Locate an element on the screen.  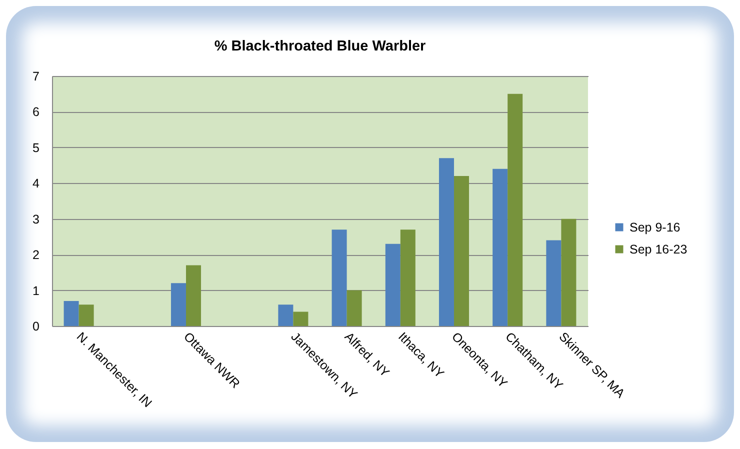
y-tick-label: 7 is located at coordinates (36, 77).